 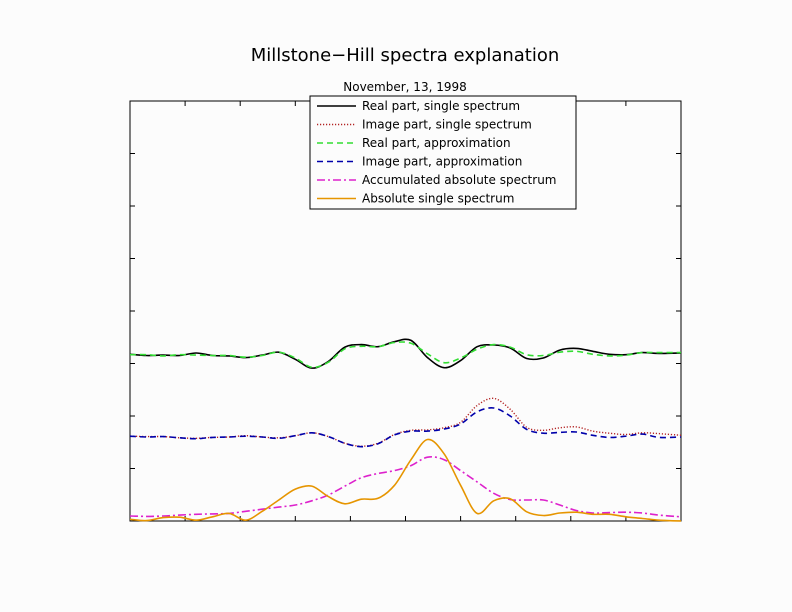 I want to click on legend-label: Image part, approximation, so click(x=442, y=162).